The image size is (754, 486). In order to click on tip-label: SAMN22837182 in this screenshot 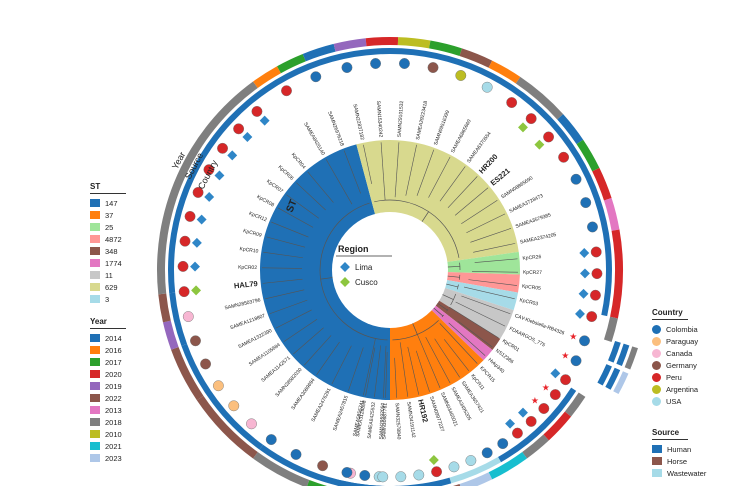, I will do `click(358, 121)`.